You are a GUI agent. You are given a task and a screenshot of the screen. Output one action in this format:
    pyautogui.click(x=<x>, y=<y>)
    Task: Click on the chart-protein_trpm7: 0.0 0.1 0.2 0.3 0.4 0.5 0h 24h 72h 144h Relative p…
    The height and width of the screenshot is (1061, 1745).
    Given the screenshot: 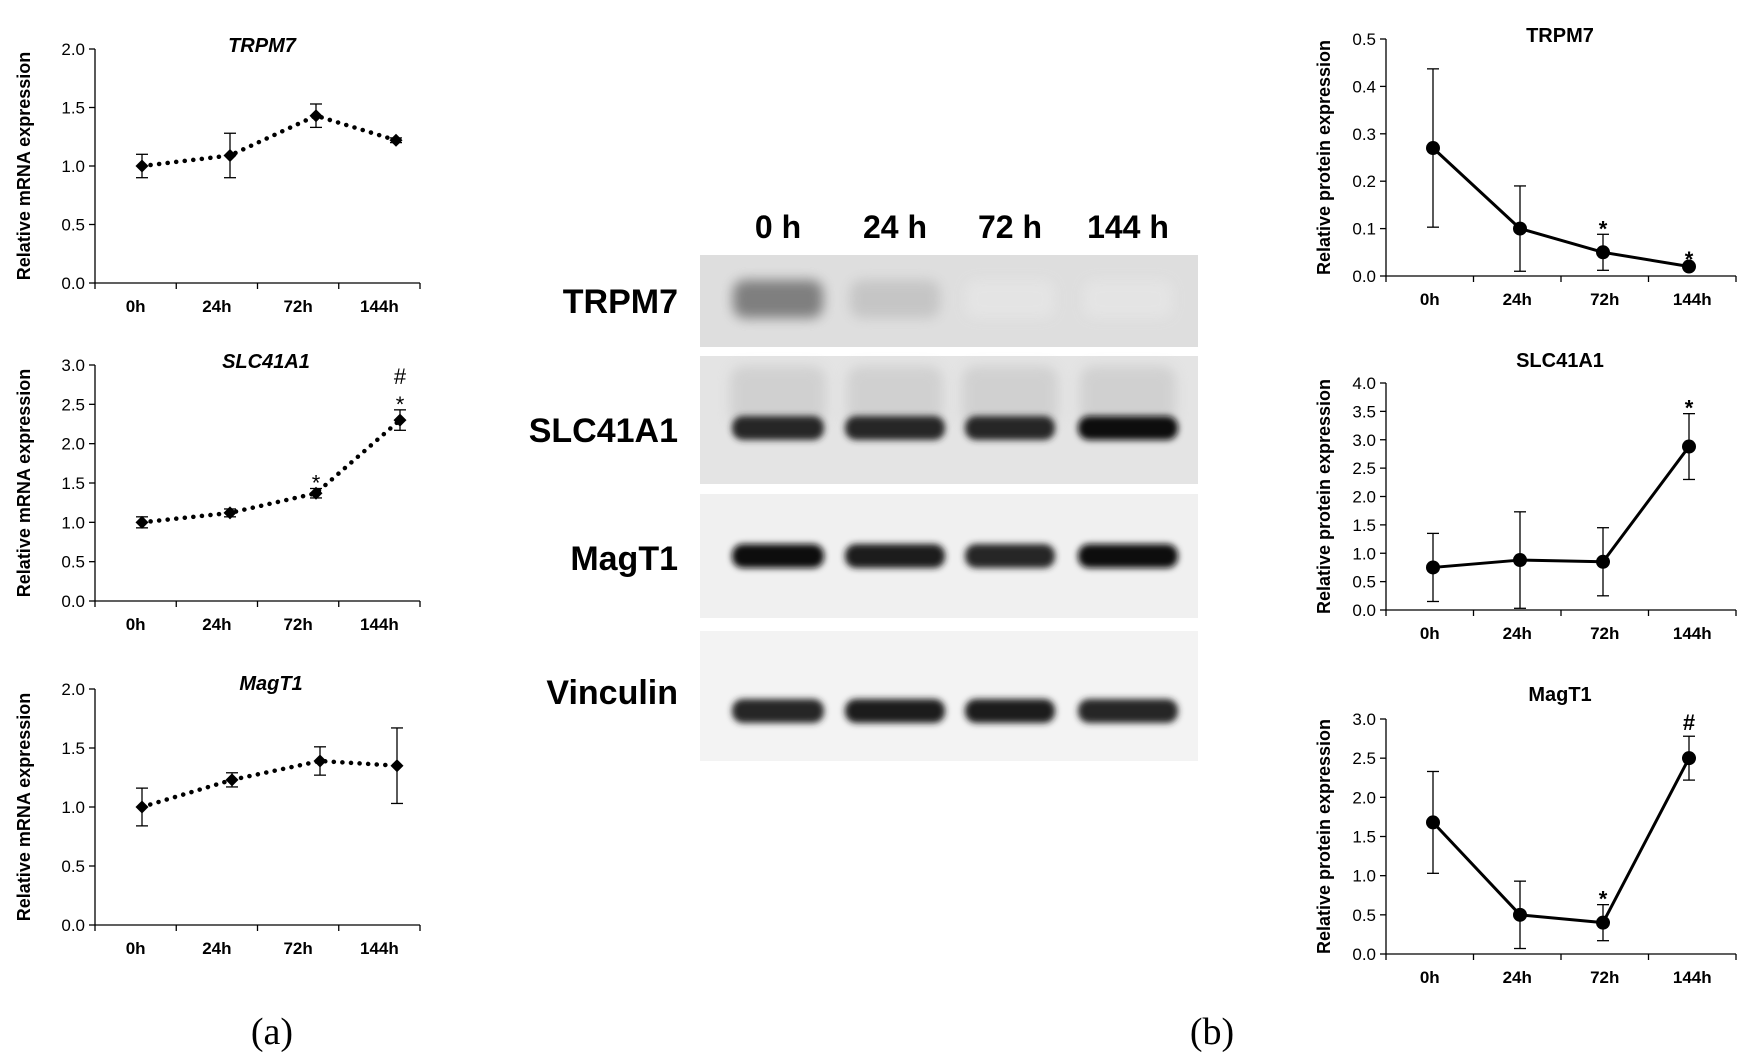 What is the action you would take?
    pyautogui.click(x=1525, y=167)
    